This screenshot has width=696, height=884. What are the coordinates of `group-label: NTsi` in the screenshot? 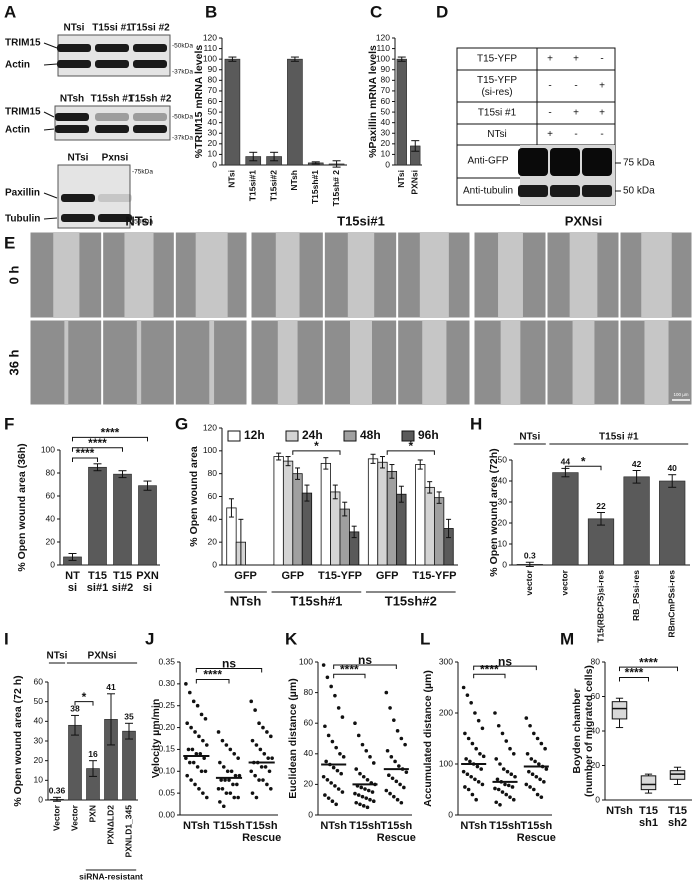 It's located at (529, 437).